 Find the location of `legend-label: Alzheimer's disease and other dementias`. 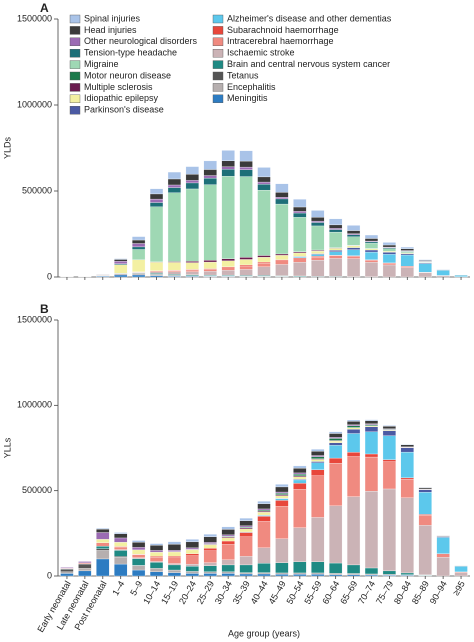

legend-label: Alzheimer's disease and other dementias is located at coordinates (309, 18).